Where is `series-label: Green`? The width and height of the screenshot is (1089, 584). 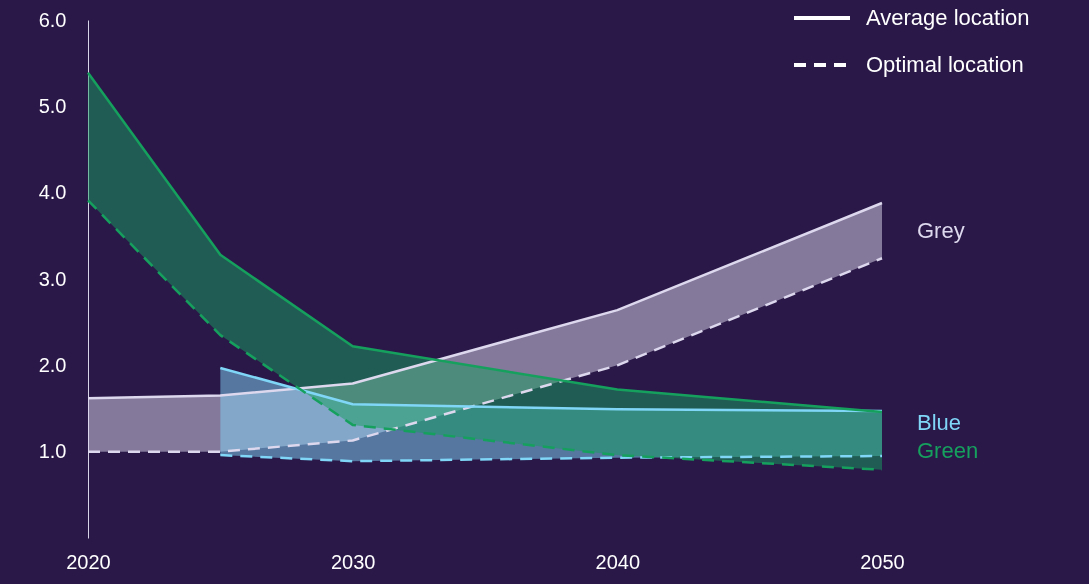 series-label: Green is located at coordinates (948, 451).